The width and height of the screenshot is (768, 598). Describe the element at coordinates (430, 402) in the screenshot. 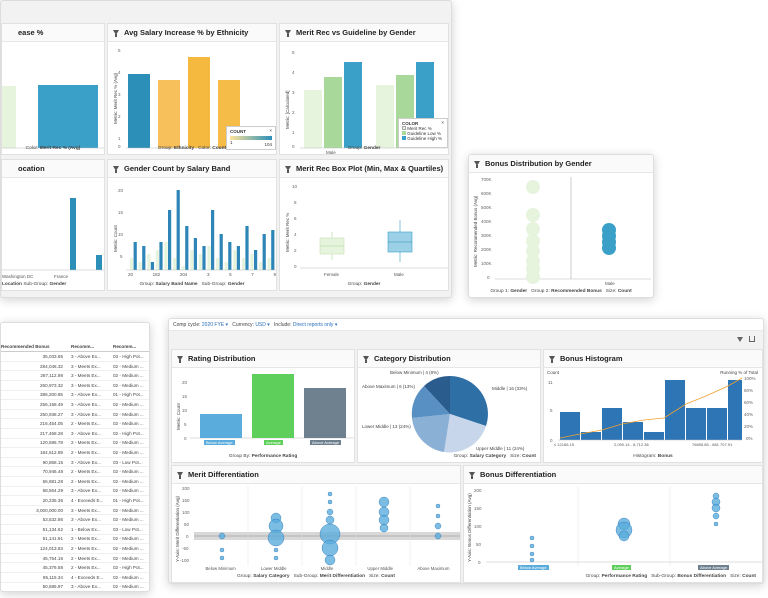

I see `pie-slice-above-maximum` at that location.